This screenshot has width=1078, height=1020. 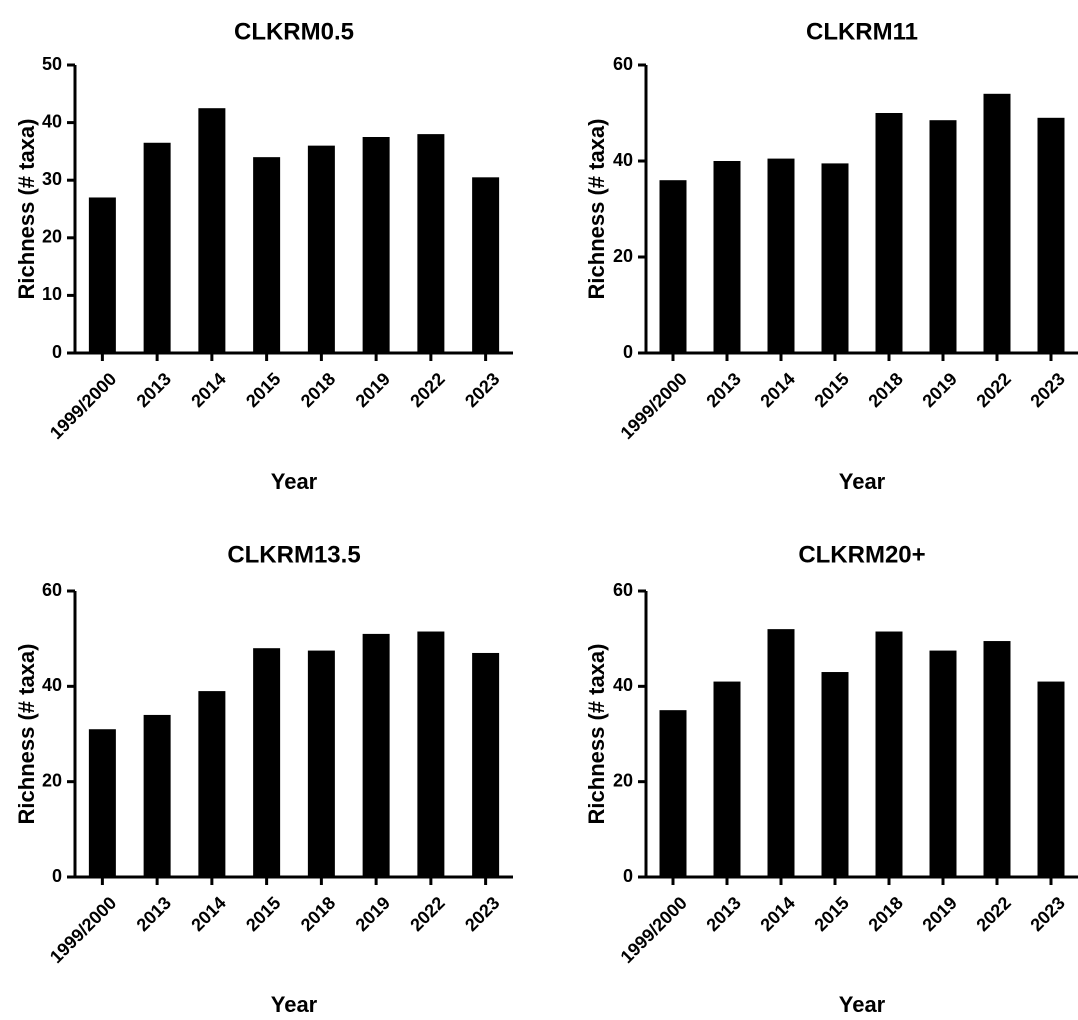 I want to click on chart-title: CLKRM13.5, so click(x=293, y=554).